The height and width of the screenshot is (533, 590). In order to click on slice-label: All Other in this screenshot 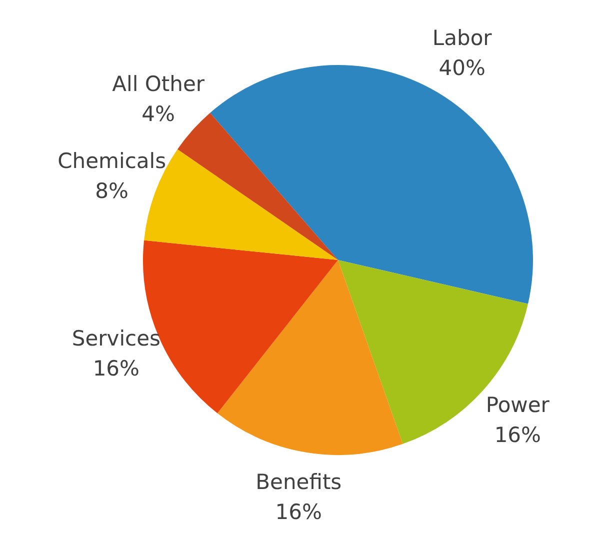, I will do `click(158, 84)`.